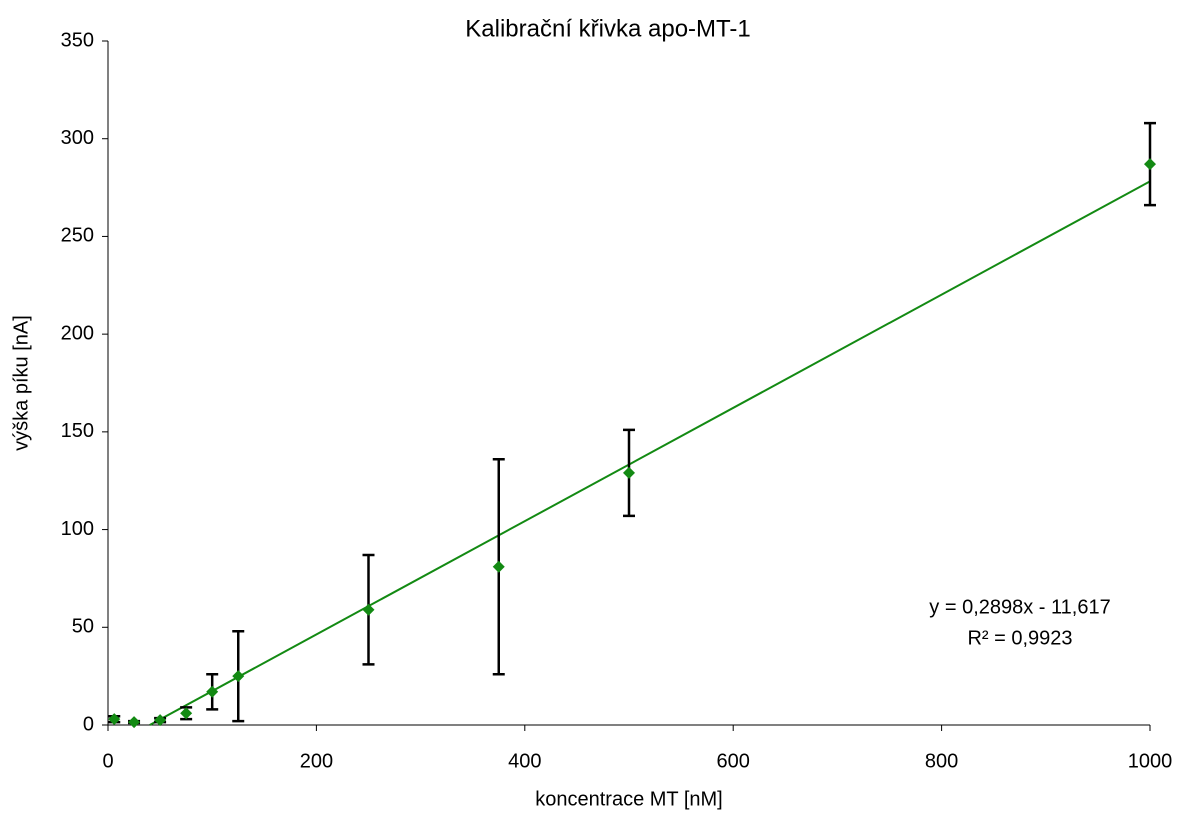  I want to click on x-tick-label: 800, so click(941, 761).